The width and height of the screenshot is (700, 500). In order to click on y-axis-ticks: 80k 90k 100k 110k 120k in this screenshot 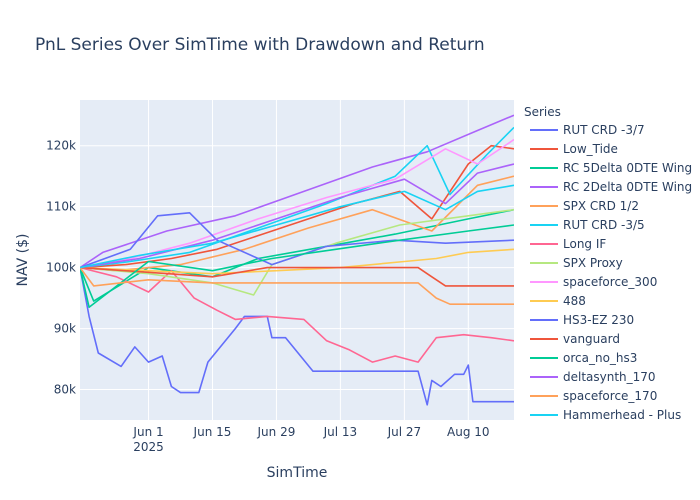, I will do `click(61, 268)`.